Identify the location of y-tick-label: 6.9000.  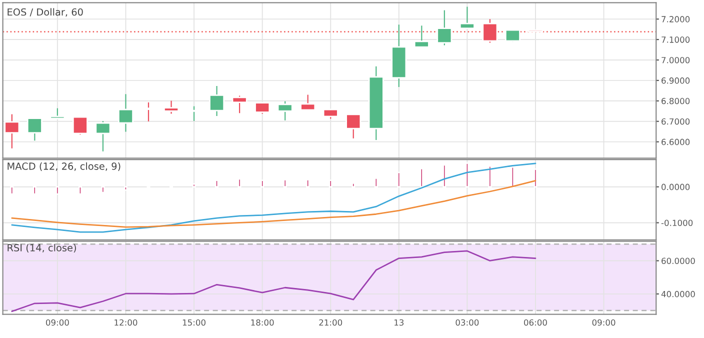
(676, 80).